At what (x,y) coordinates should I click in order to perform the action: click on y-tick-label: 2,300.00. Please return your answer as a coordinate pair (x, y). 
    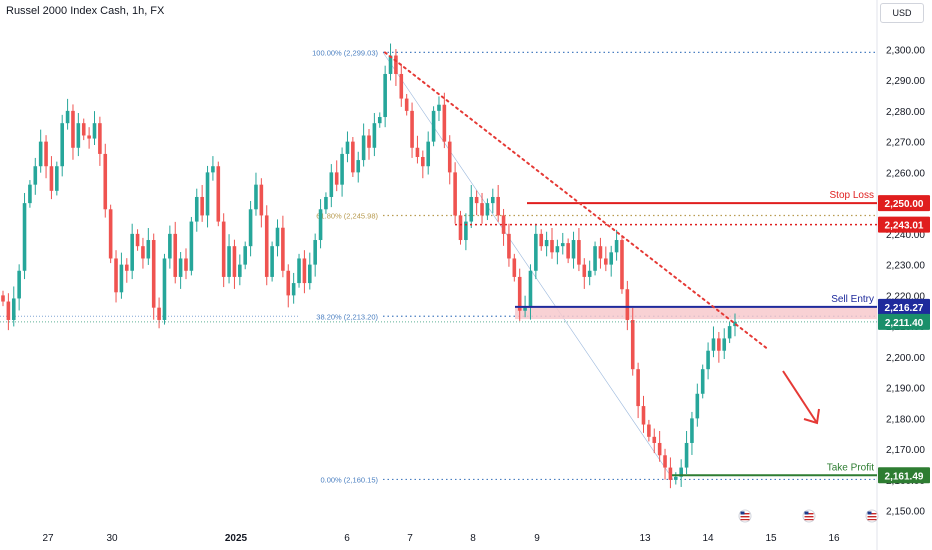
    Looking at the image, I should click on (905, 50).